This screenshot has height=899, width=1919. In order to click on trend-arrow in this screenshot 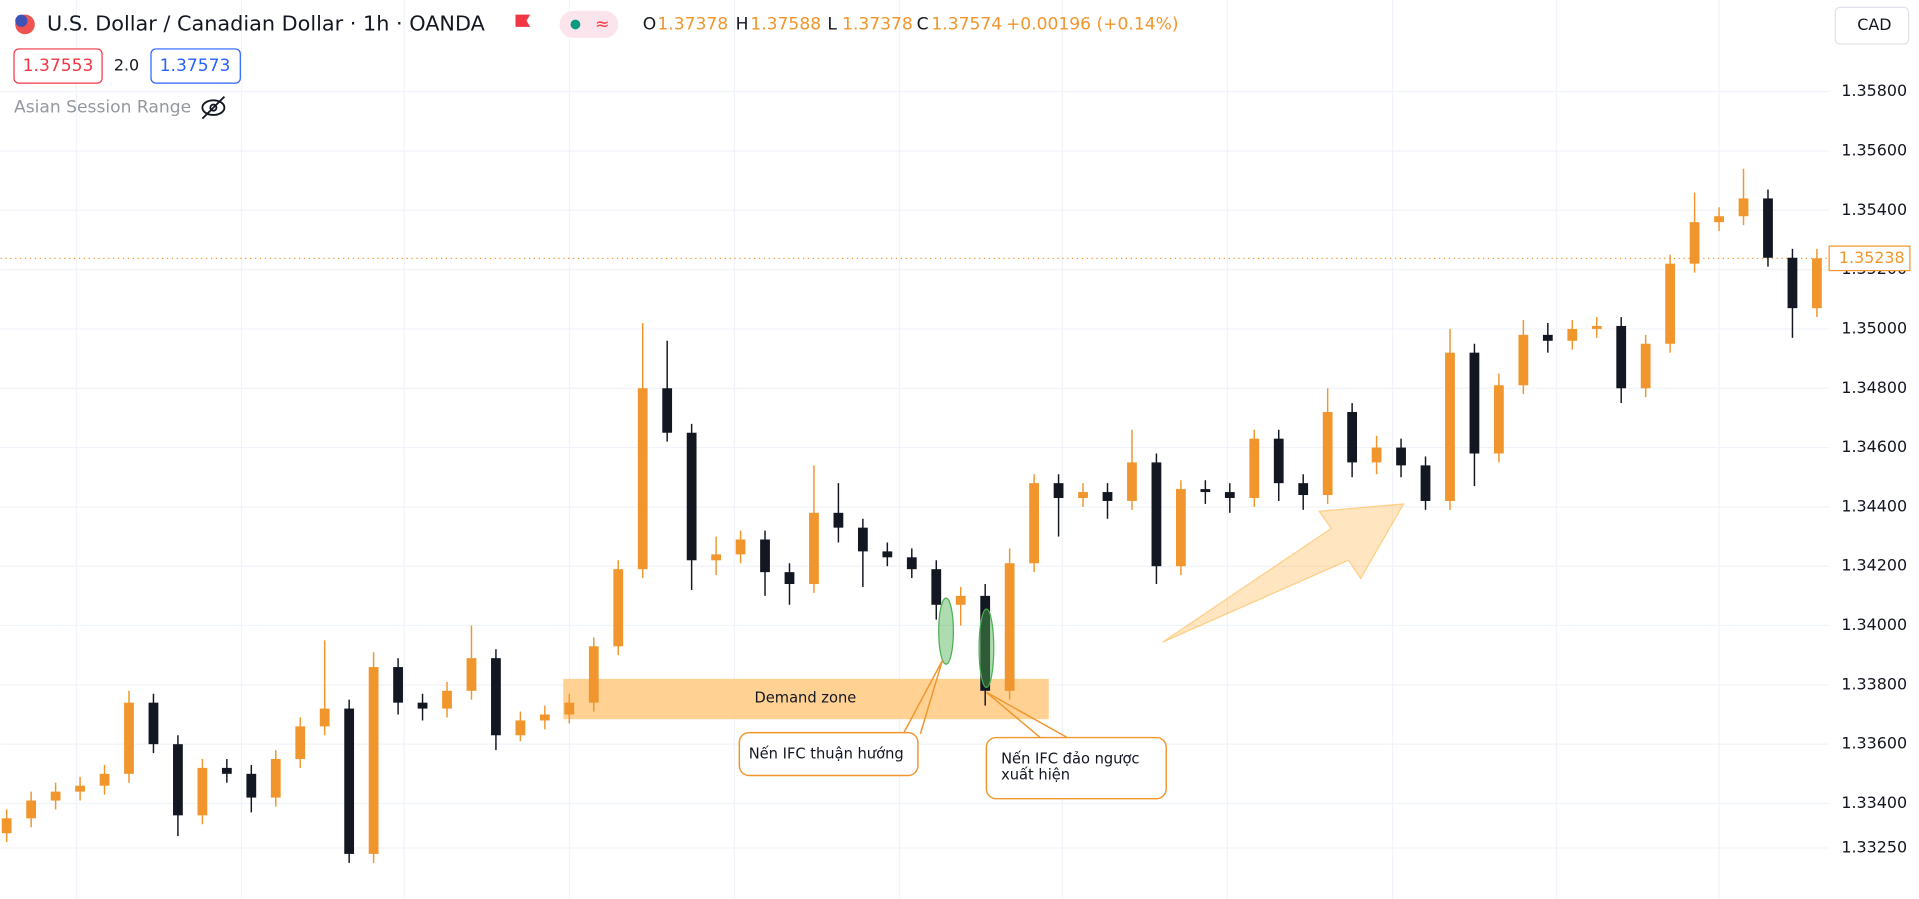, I will do `click(1283, 573)`.